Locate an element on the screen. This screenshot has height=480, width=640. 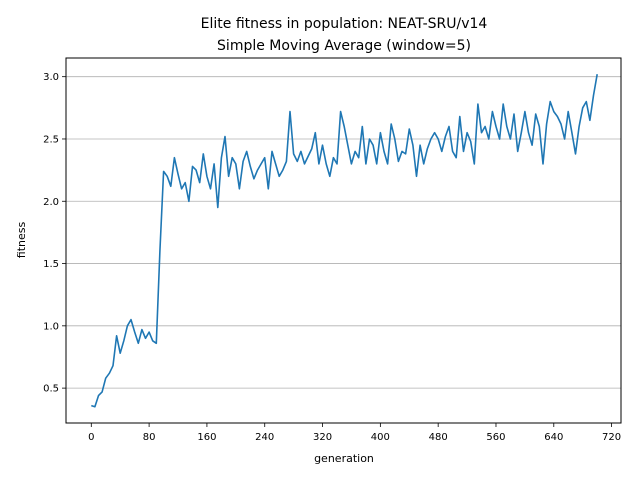
x-tick-label: 0 is located at coordinates (91, 437).